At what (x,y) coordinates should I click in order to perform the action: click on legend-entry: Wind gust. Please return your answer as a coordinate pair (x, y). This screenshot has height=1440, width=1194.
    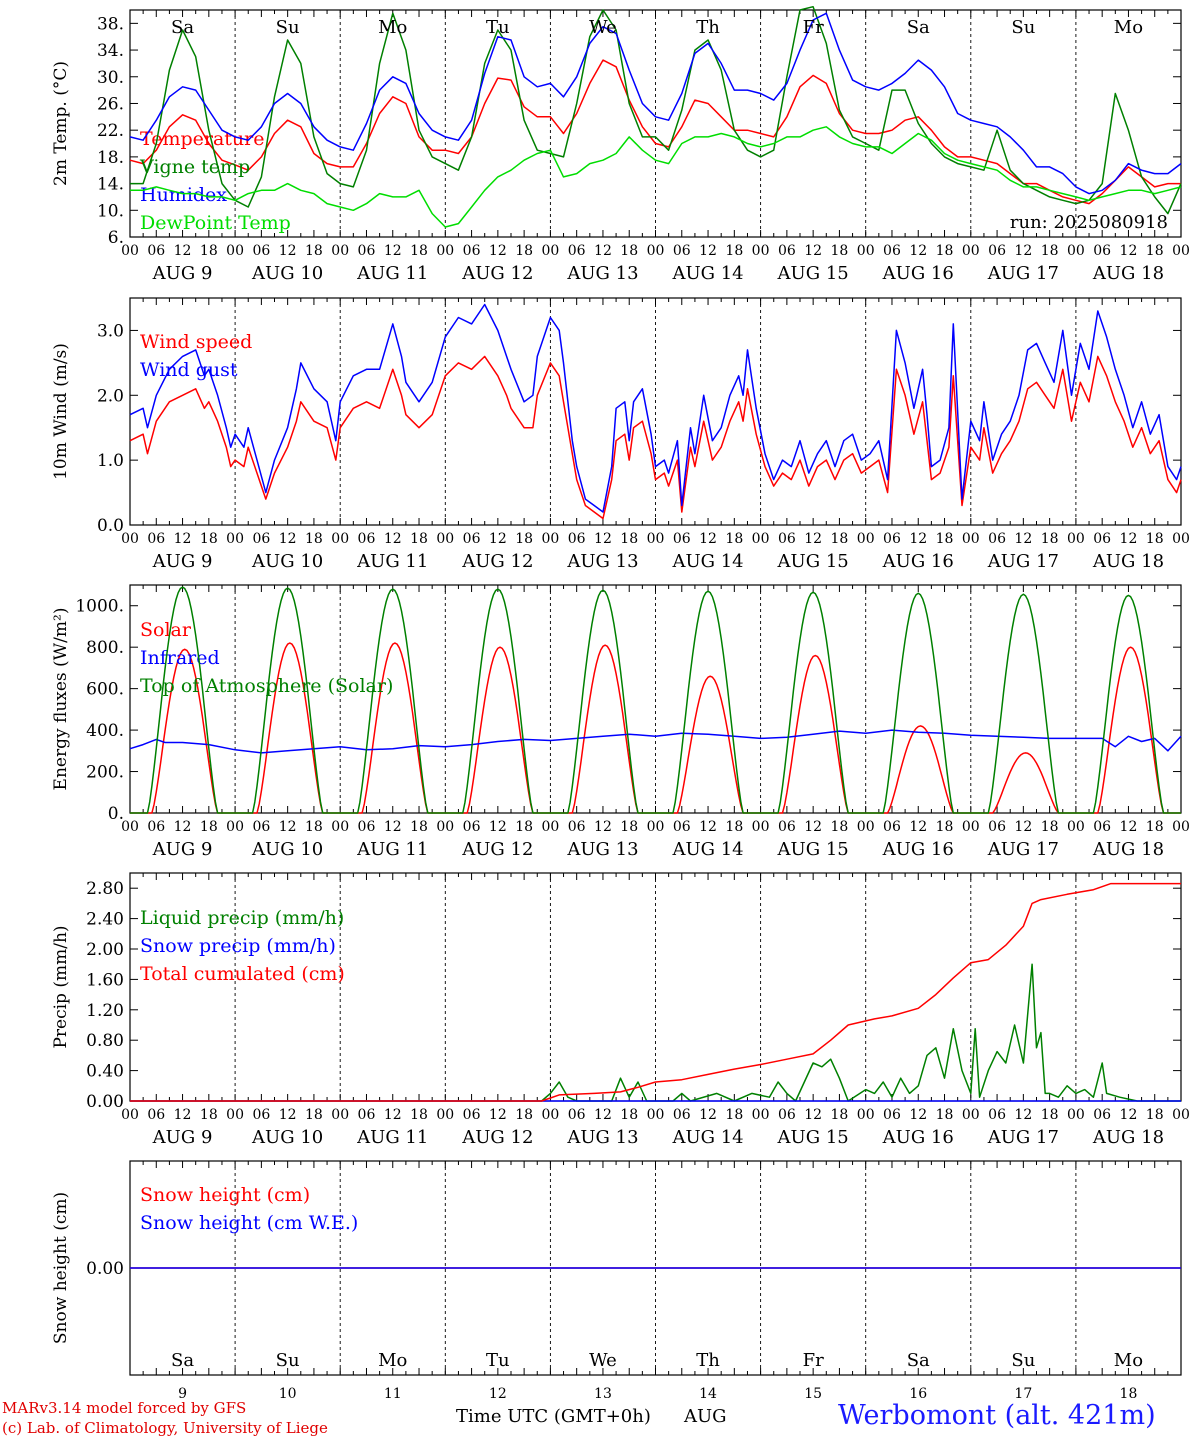
    Looking at the image, I should click on (189, 370).